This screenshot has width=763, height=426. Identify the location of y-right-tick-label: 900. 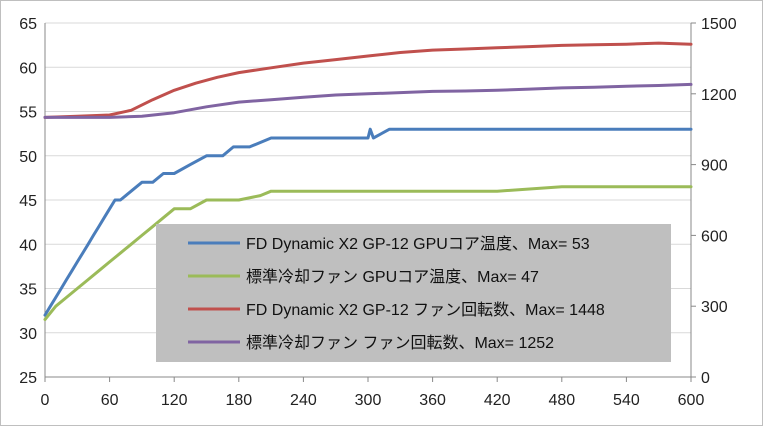
(714, 166).